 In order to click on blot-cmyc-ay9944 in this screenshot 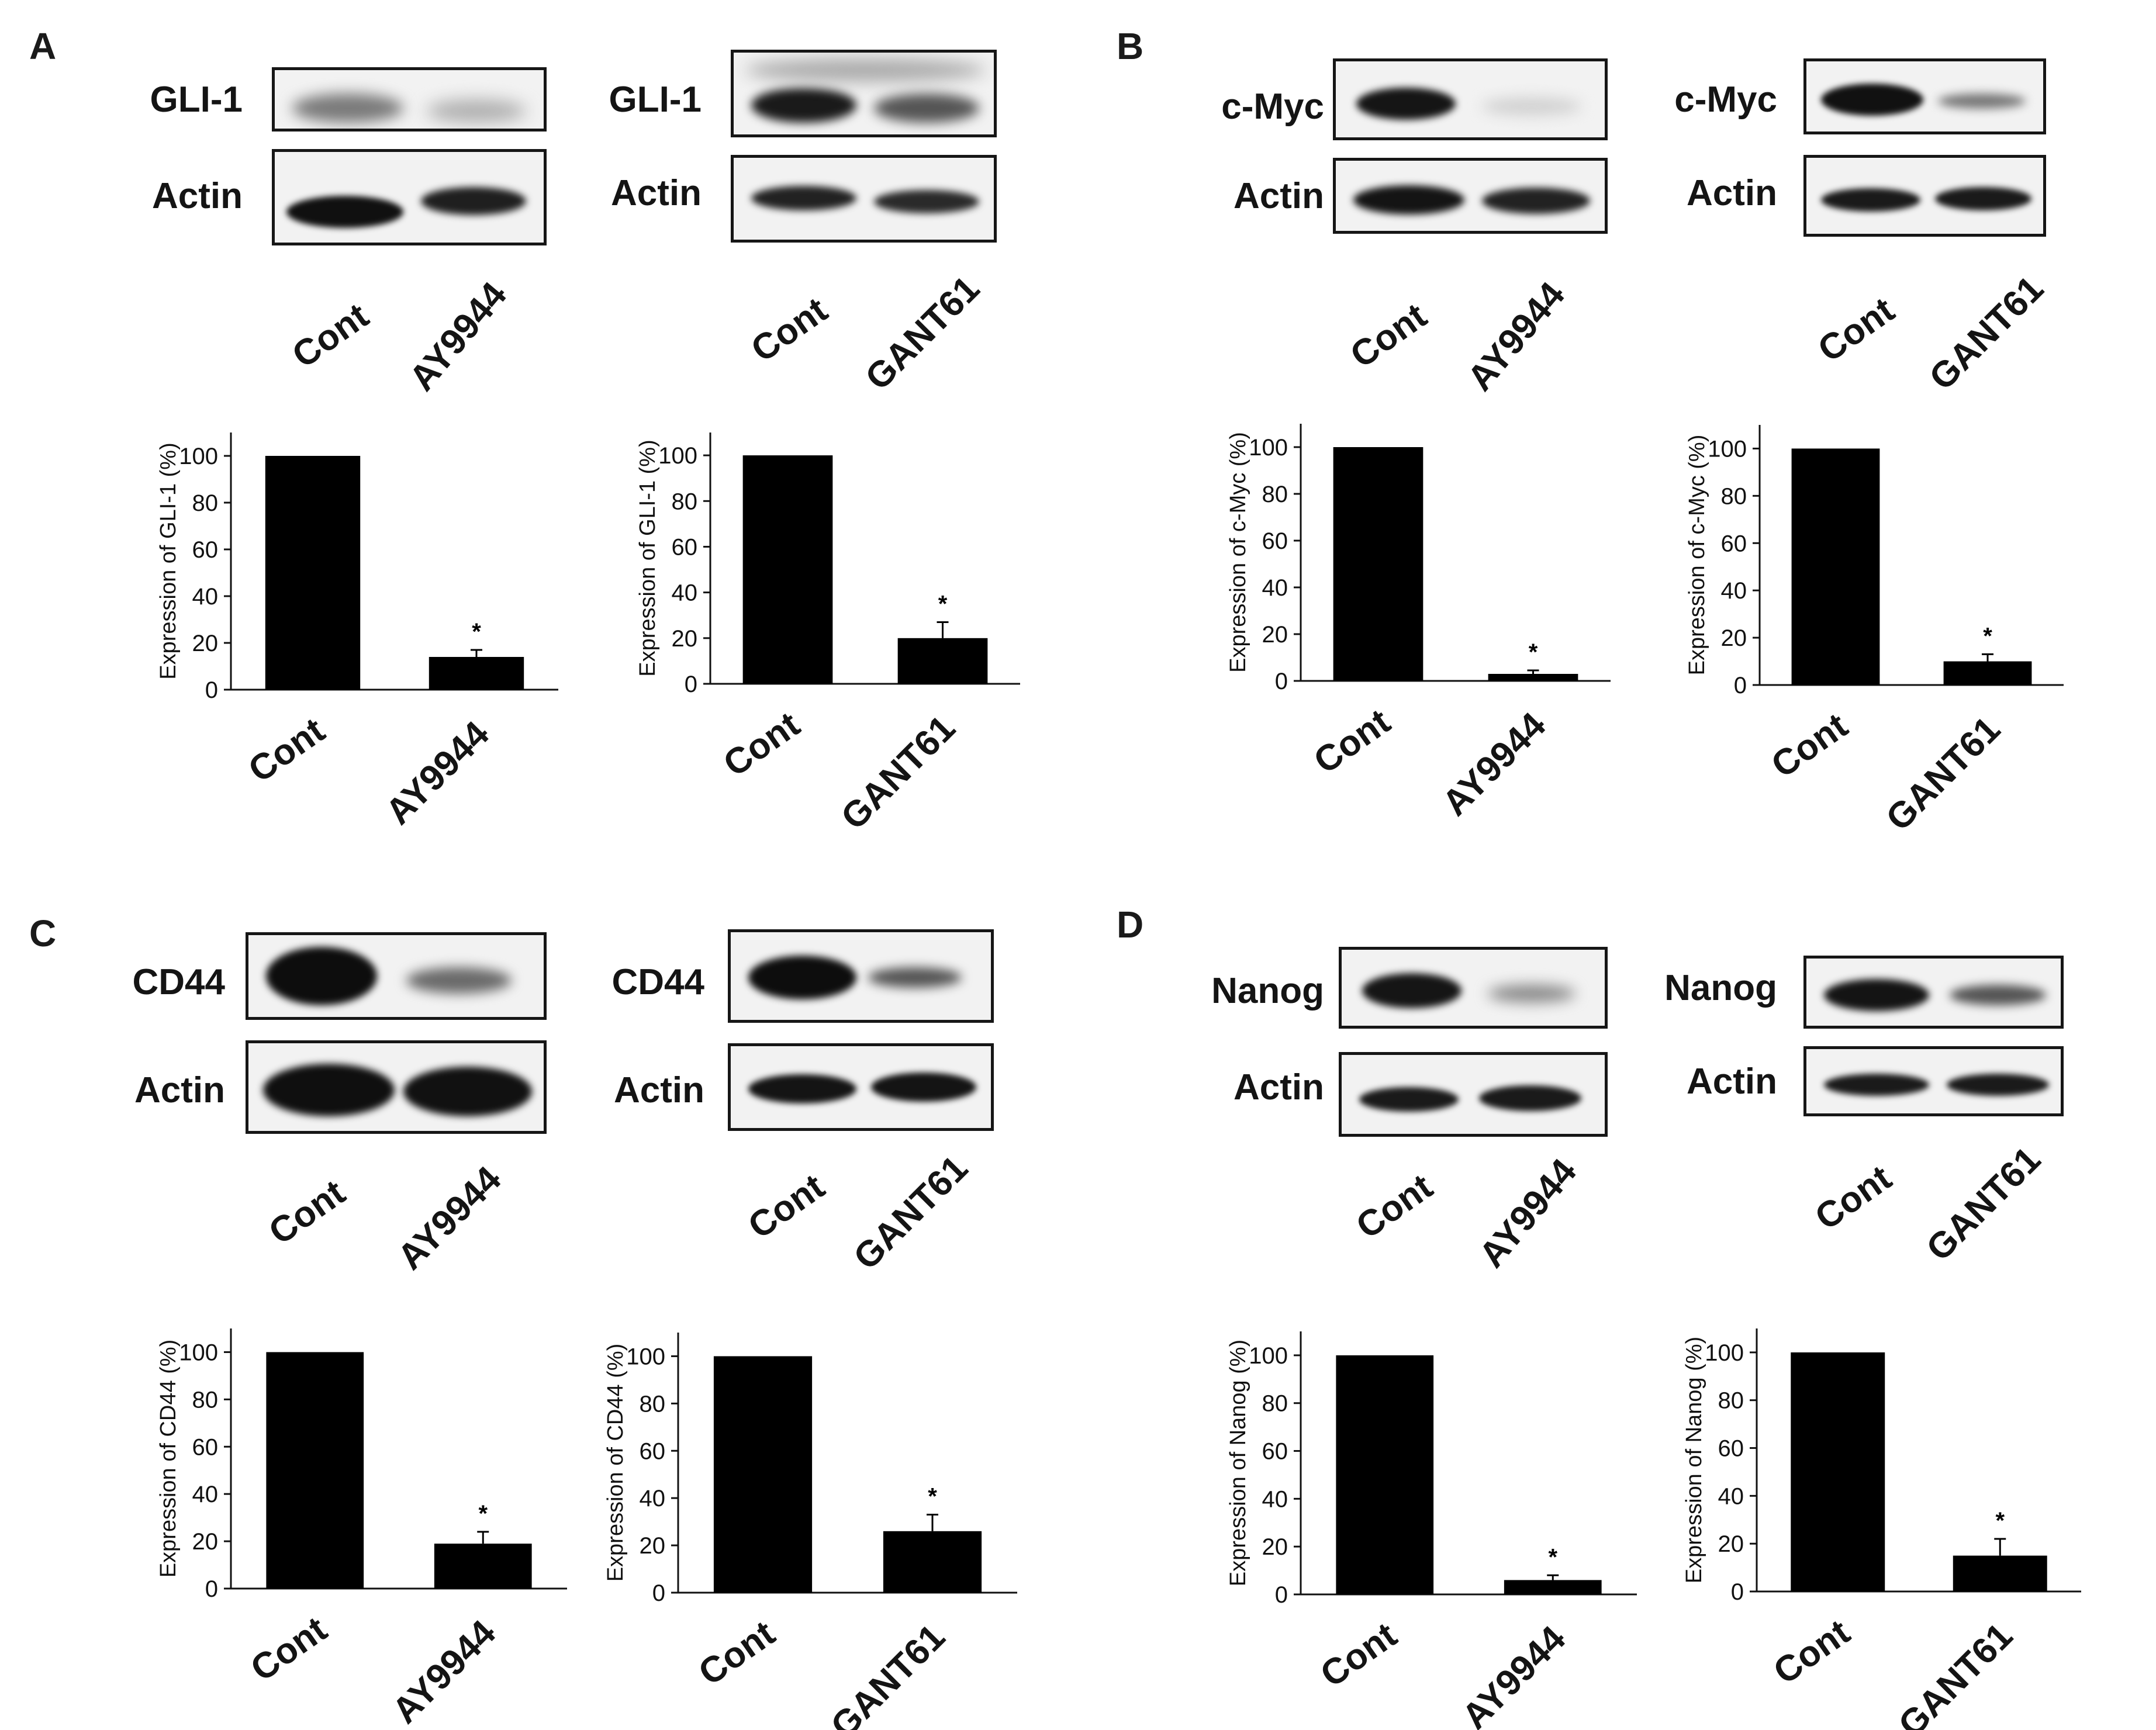, I will do `click(1470, 99)`.